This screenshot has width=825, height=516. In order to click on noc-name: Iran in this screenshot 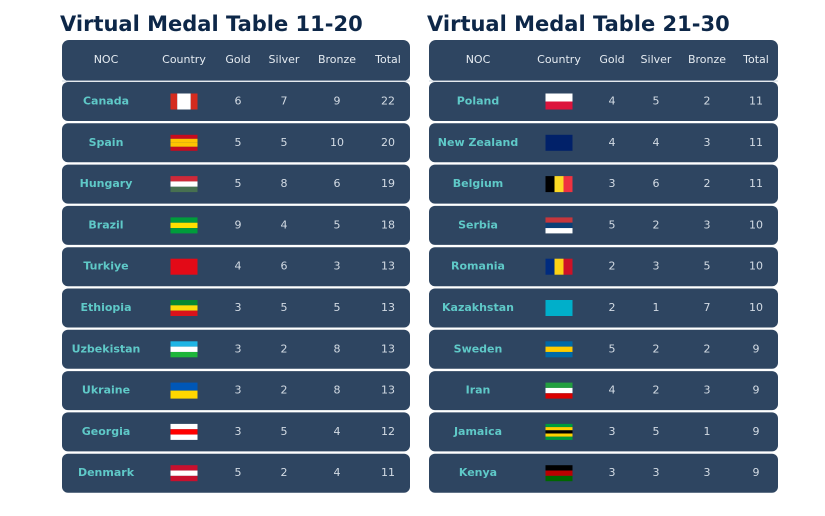, I will do `click(478, 390)`.